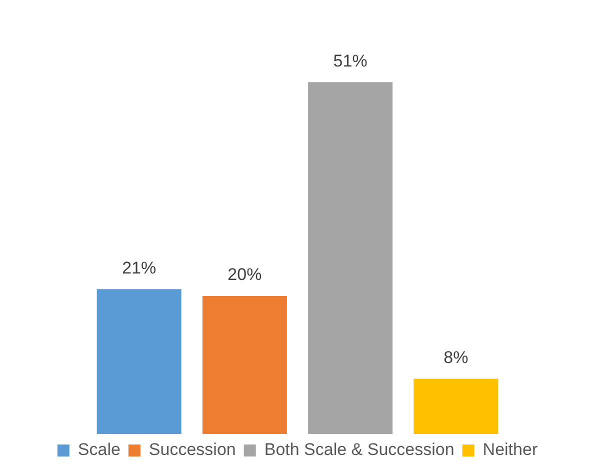  I want to click on legend-label: Both Scale & Succession, so click(359, 450).